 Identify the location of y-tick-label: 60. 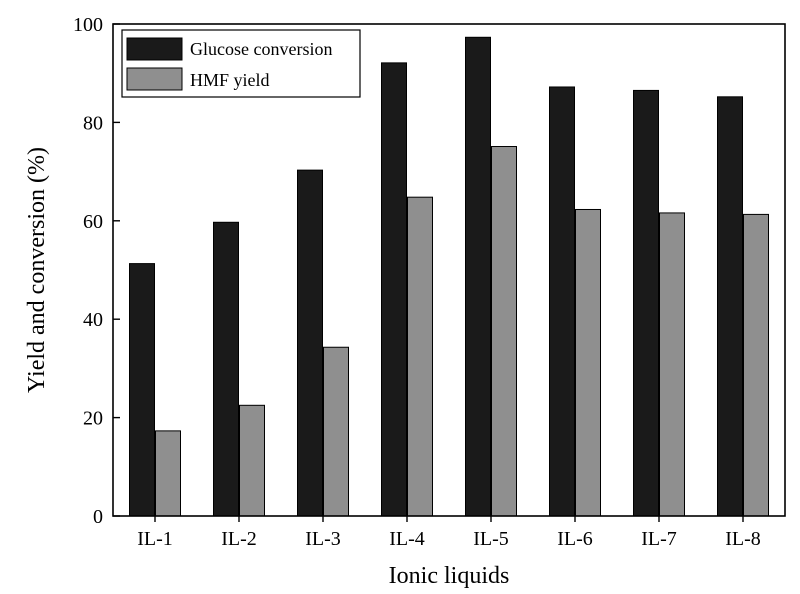
(93, 222).